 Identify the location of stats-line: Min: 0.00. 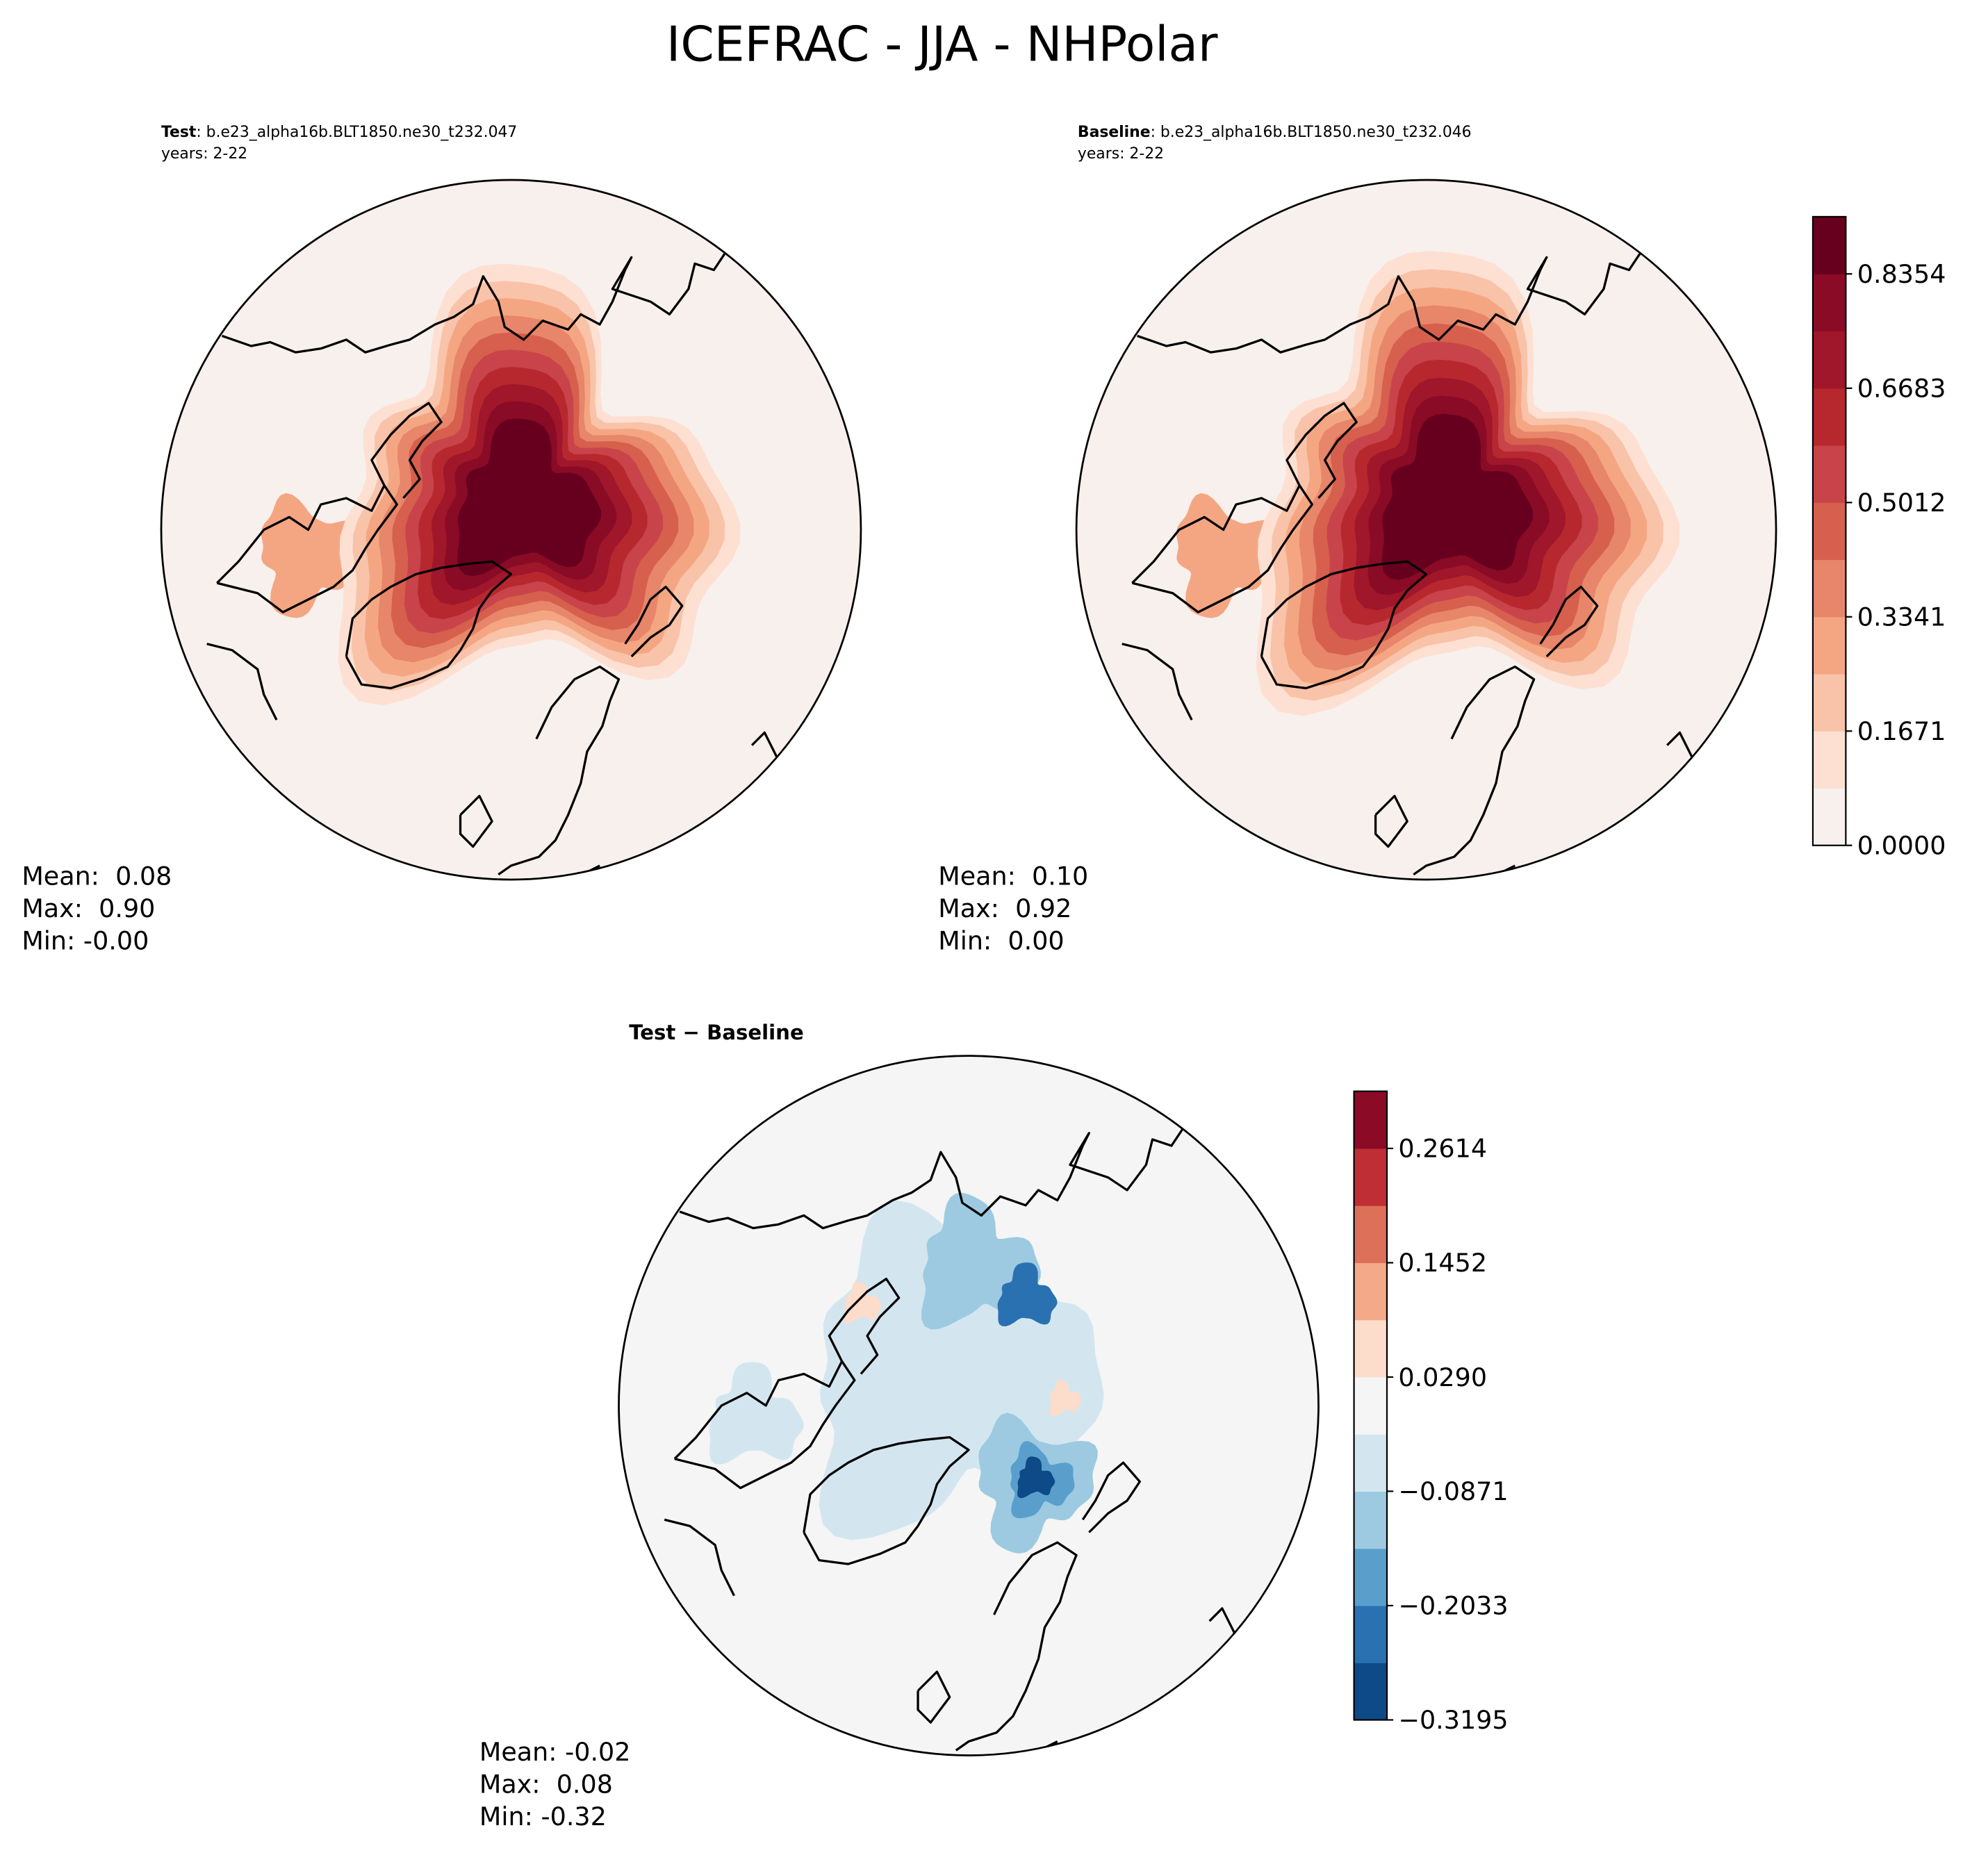
(1001, 940).